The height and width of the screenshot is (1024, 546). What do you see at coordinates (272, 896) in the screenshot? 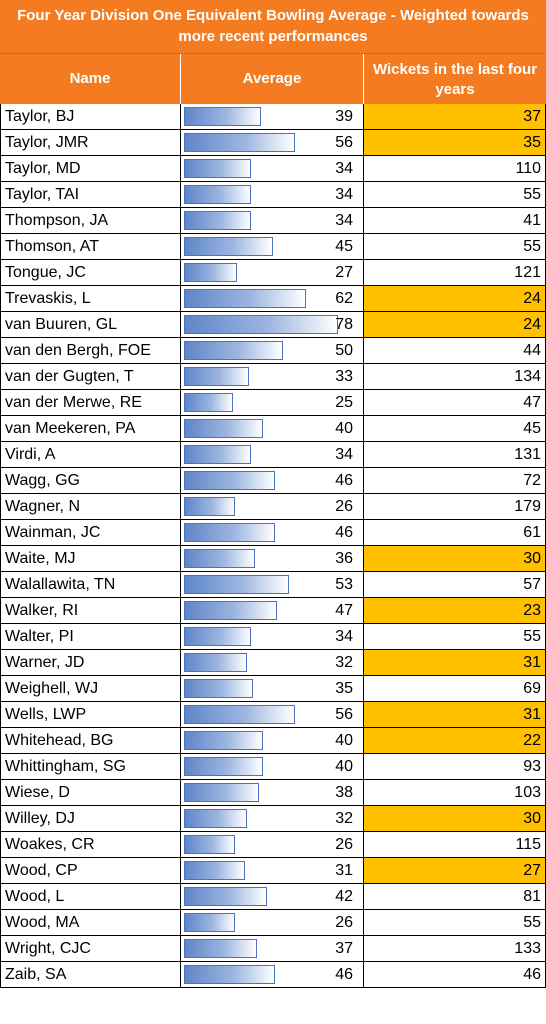
I see `average-cell: 42` at bounding box center [272, 896].